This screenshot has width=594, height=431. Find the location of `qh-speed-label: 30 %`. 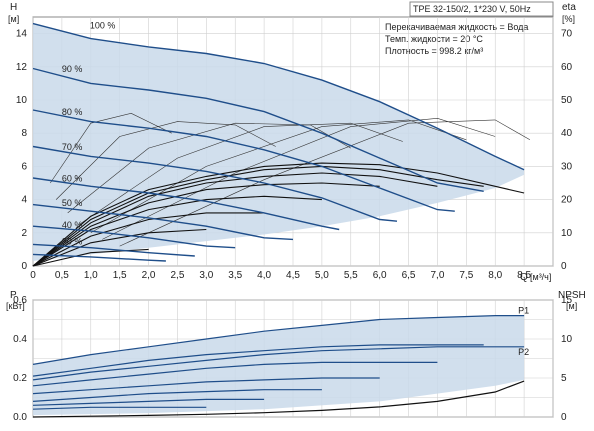

qh-speed-label: 30 % is located at coordinates (72, 241).